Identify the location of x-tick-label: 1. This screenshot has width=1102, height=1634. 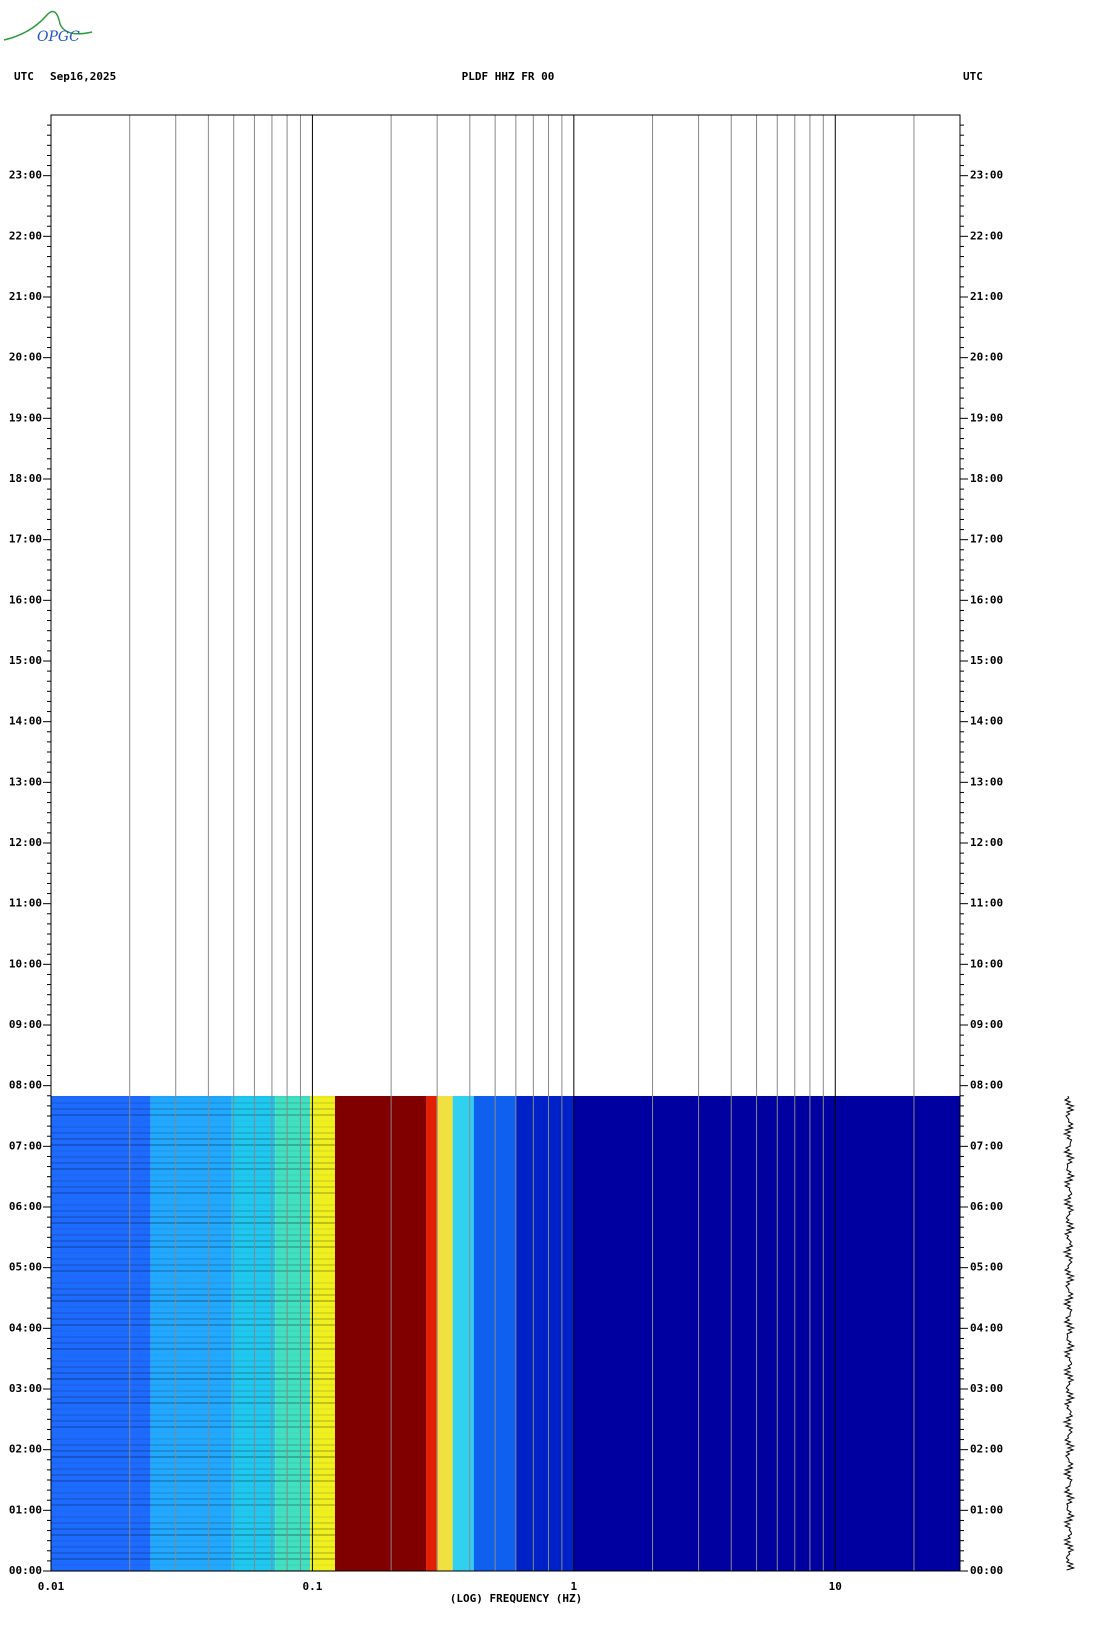
(574, 1586).